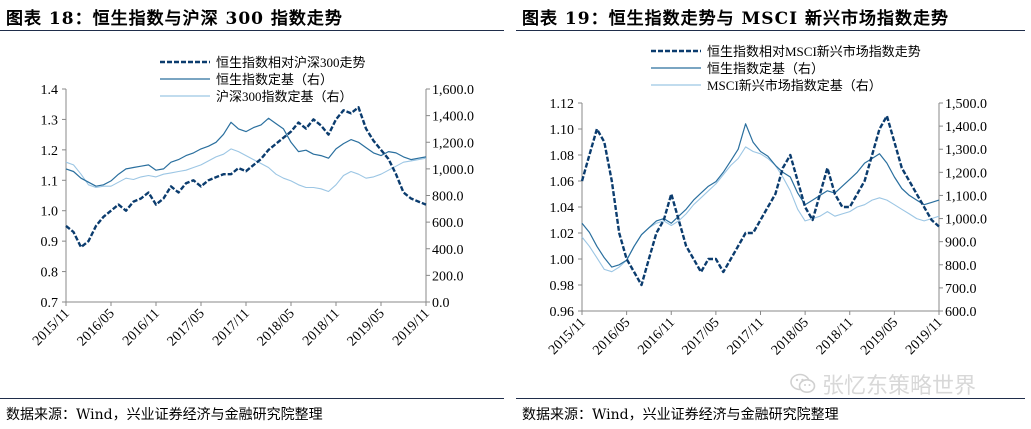 The height and width of the screenshot is (429, 1031). I want to click on y-left-tick-label: 1.0, so click(50, 212).